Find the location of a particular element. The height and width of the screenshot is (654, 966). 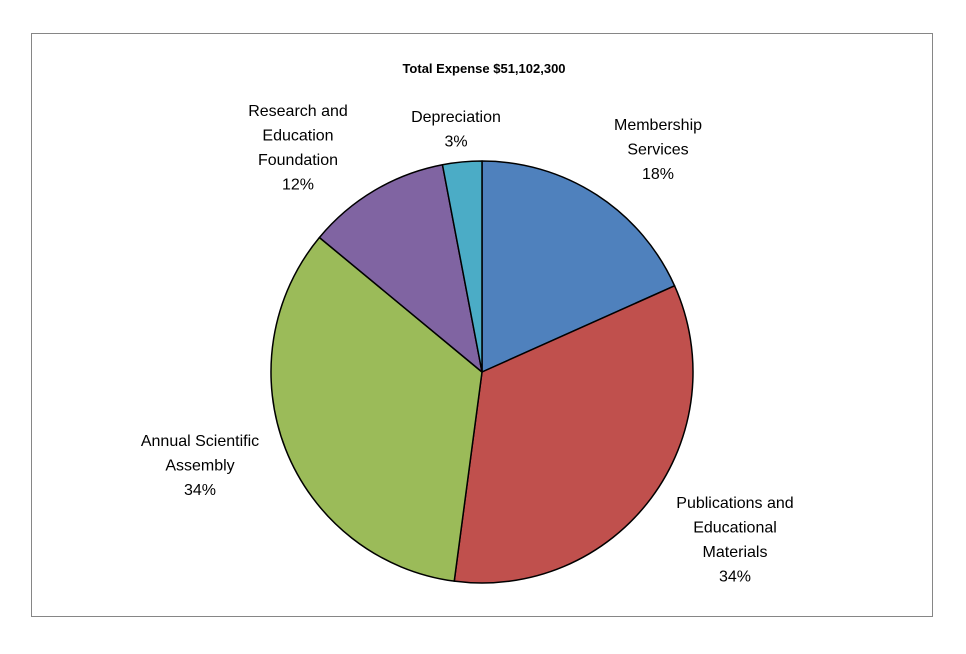

slice-label-3: Research and Education Foundation 12% is located at coordinates (298, 148).